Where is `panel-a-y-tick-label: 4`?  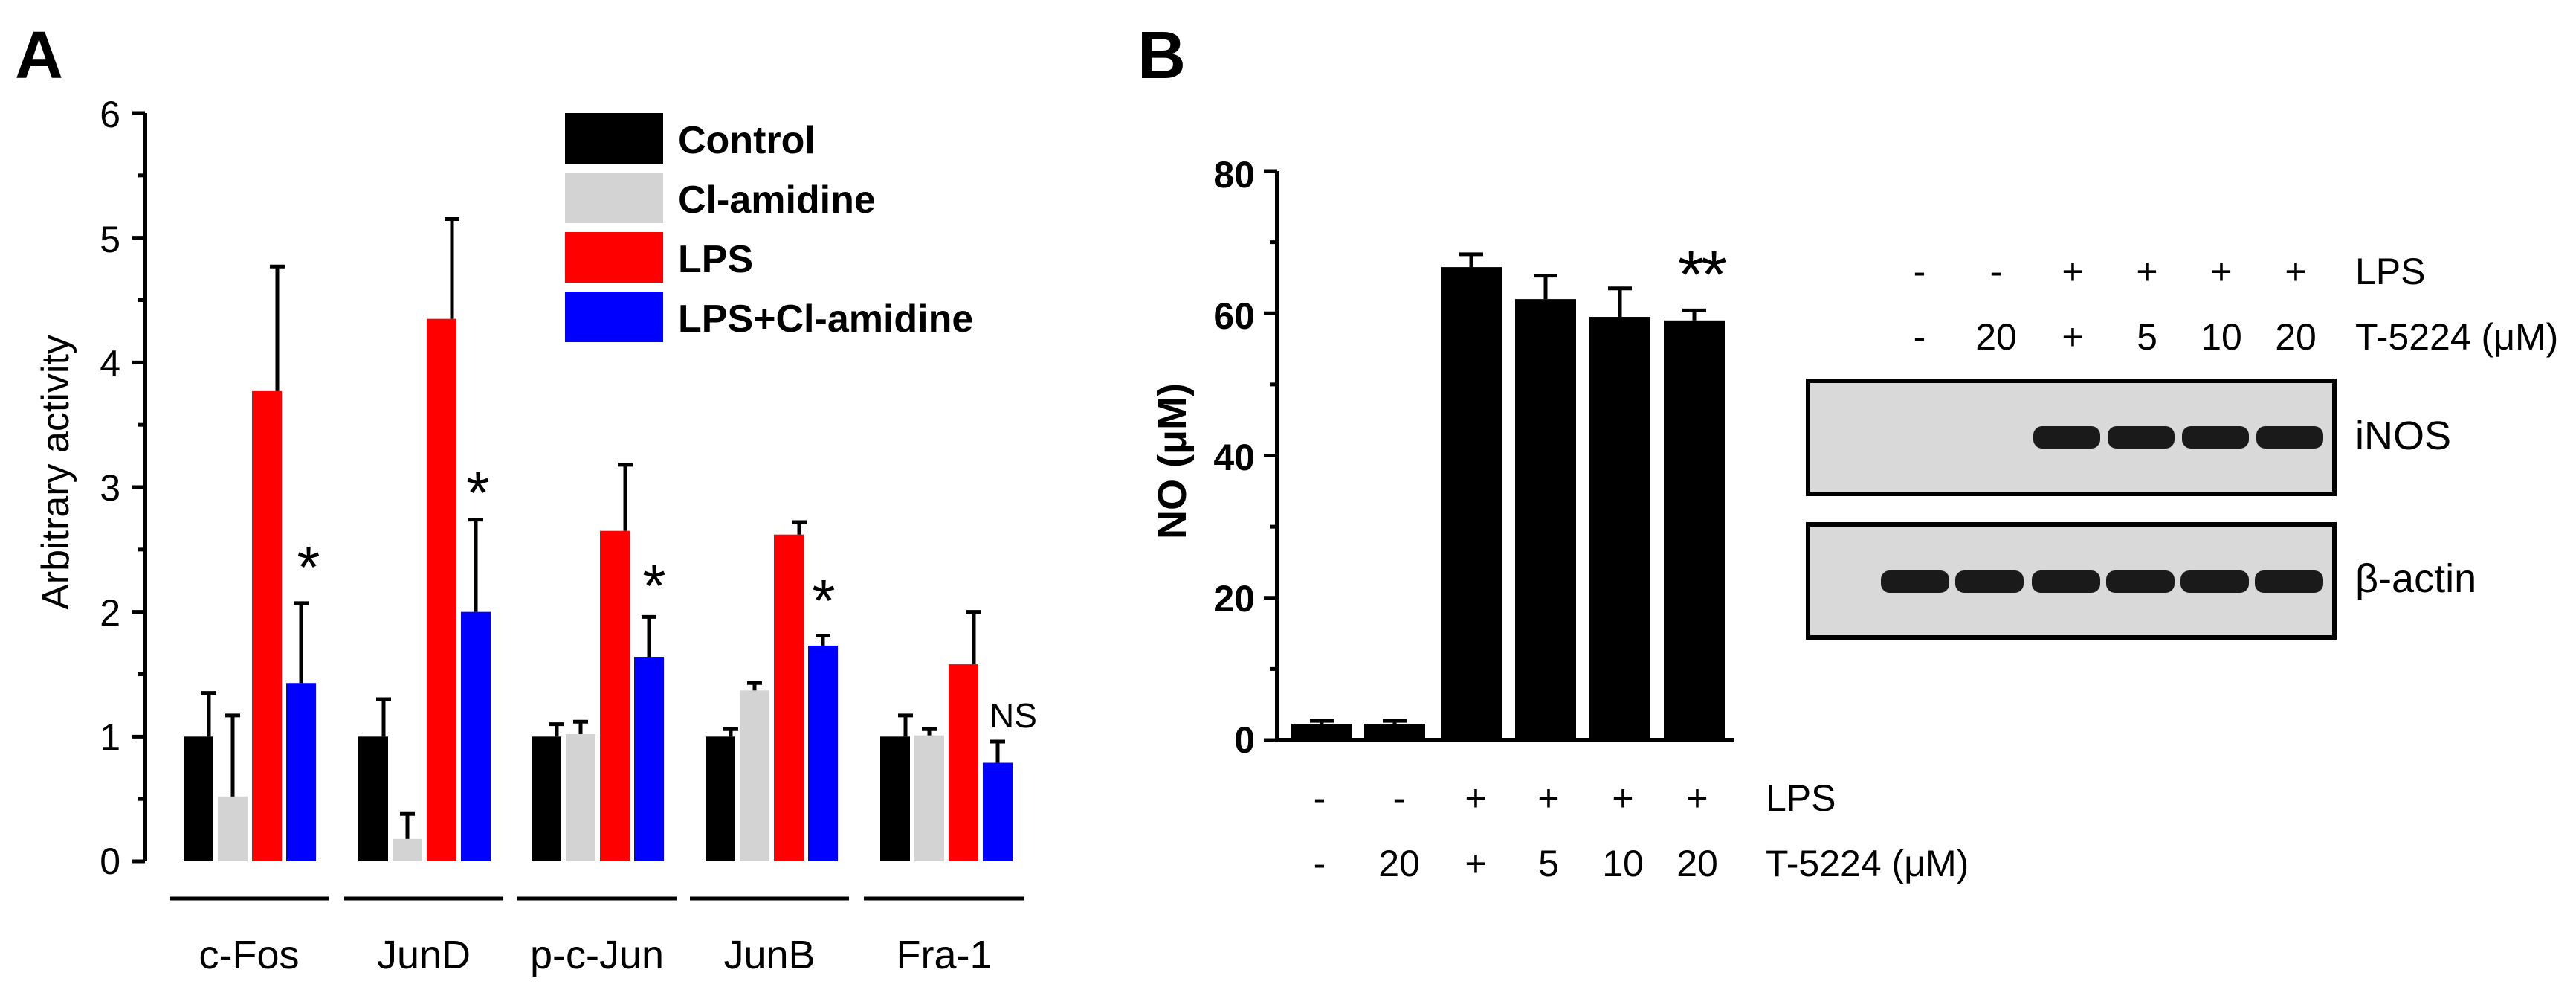
panel-a-y-tick-label: 4 is located at coordinates (110, 364).